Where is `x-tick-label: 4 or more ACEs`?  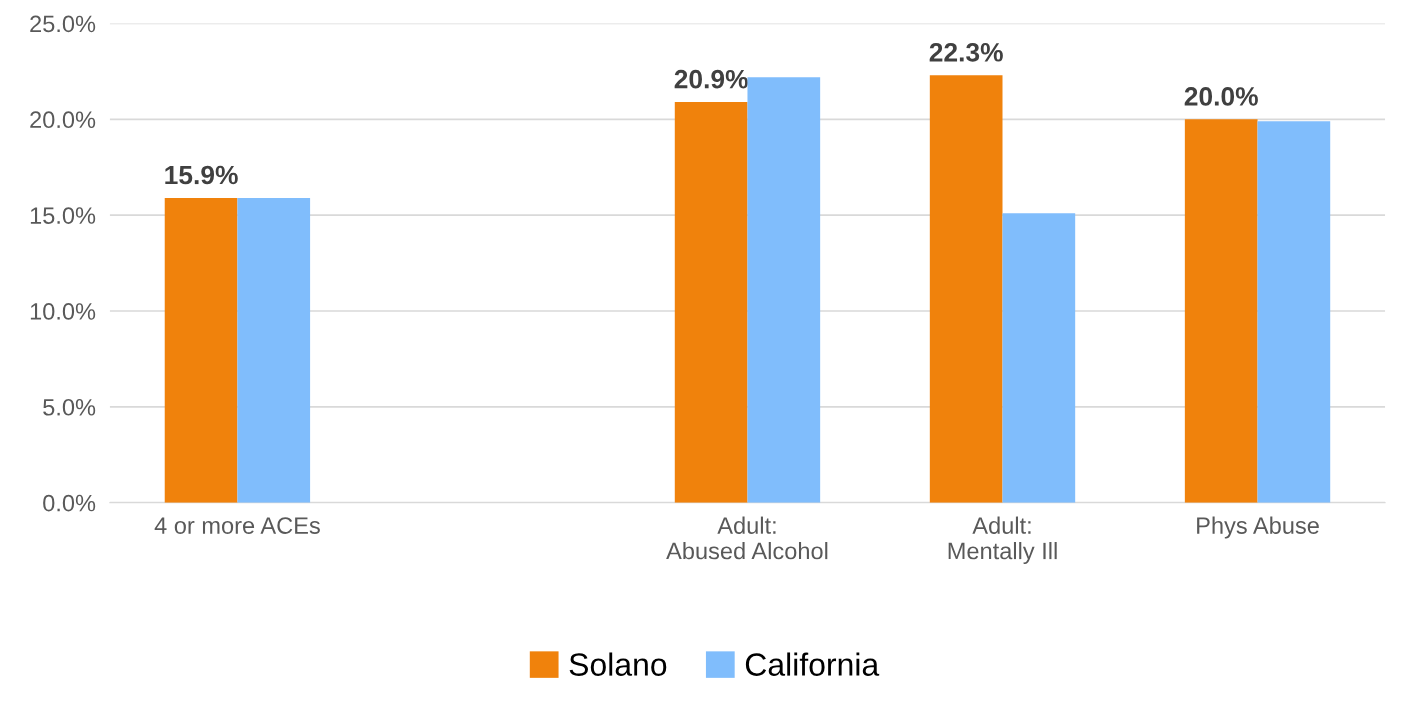 x-tick-label: 4 or more ACEs is located at coordinates (237, 525).